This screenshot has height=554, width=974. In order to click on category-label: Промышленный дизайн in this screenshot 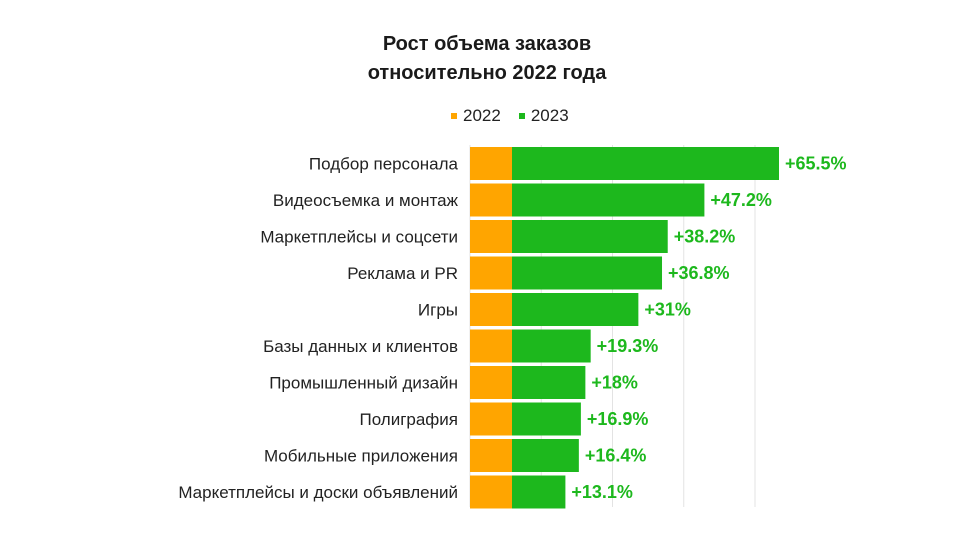, I will do `click(363, 383)`.